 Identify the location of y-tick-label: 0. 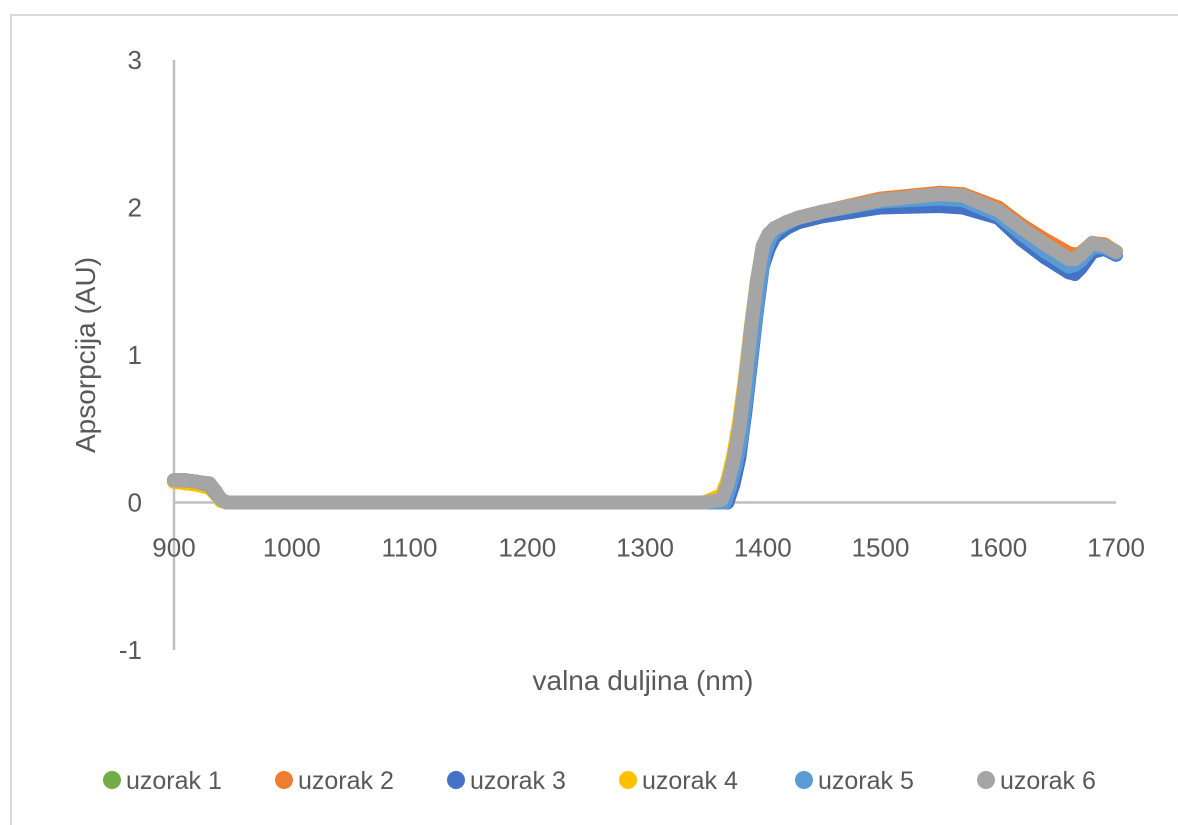
(135, 503).